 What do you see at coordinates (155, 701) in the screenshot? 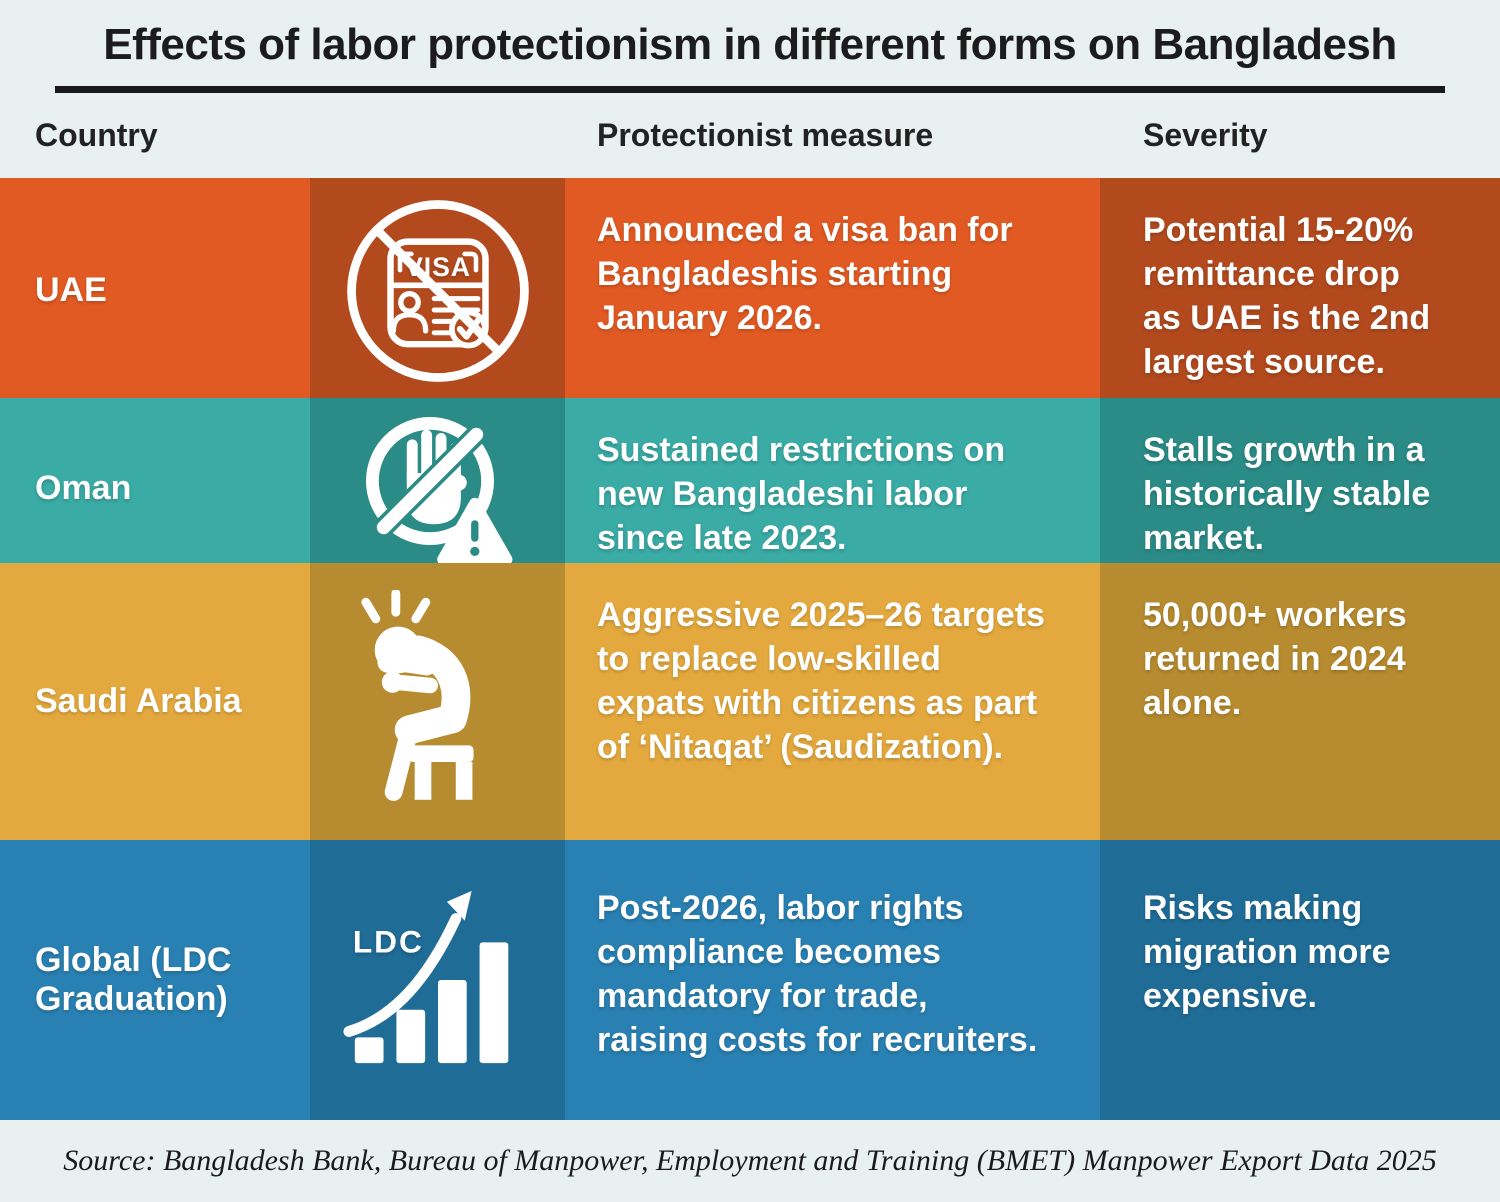
I see `country-label: Saudi Arabia` at bounding box center [155, 701].